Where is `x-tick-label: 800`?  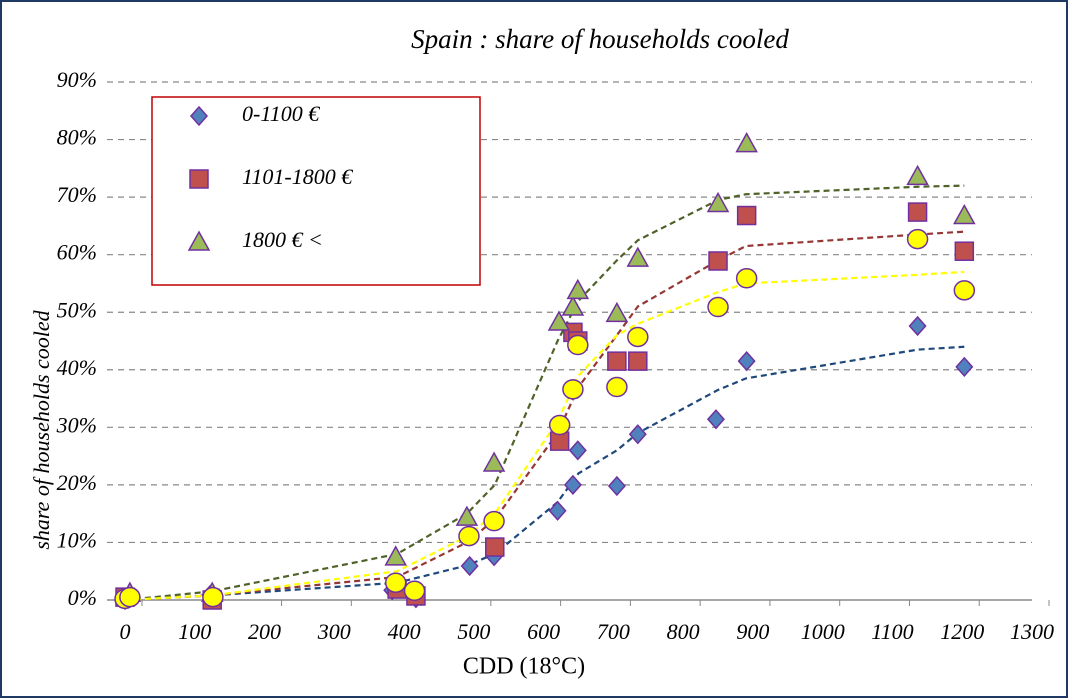 x-tick-label: 800 is located at coordinates (683, 631).